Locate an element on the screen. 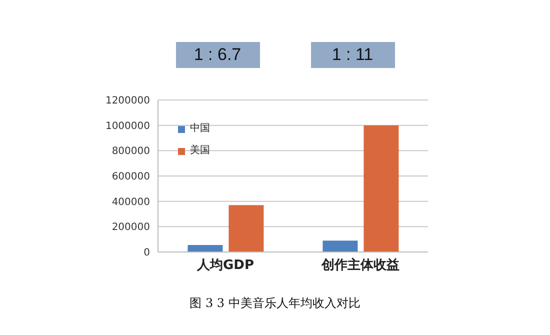  text: 1 : 11 is located at coordinates (352, 55).